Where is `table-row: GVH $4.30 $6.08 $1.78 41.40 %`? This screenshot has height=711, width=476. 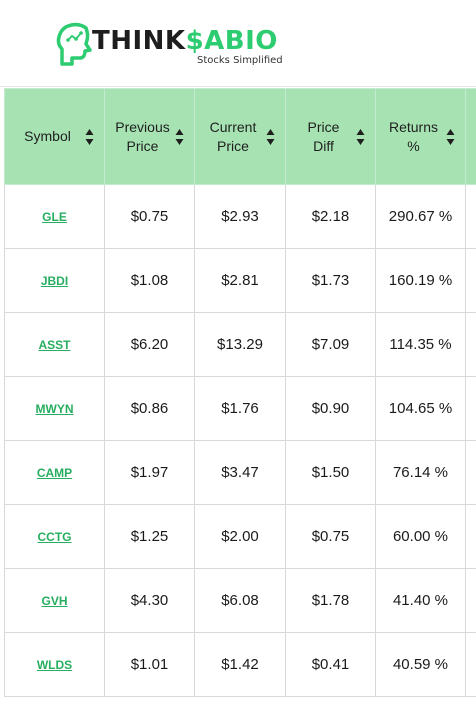 table-row: GVH $4.30 $6.08 $1.78 41.40 % is located at coordinates (240, 600).